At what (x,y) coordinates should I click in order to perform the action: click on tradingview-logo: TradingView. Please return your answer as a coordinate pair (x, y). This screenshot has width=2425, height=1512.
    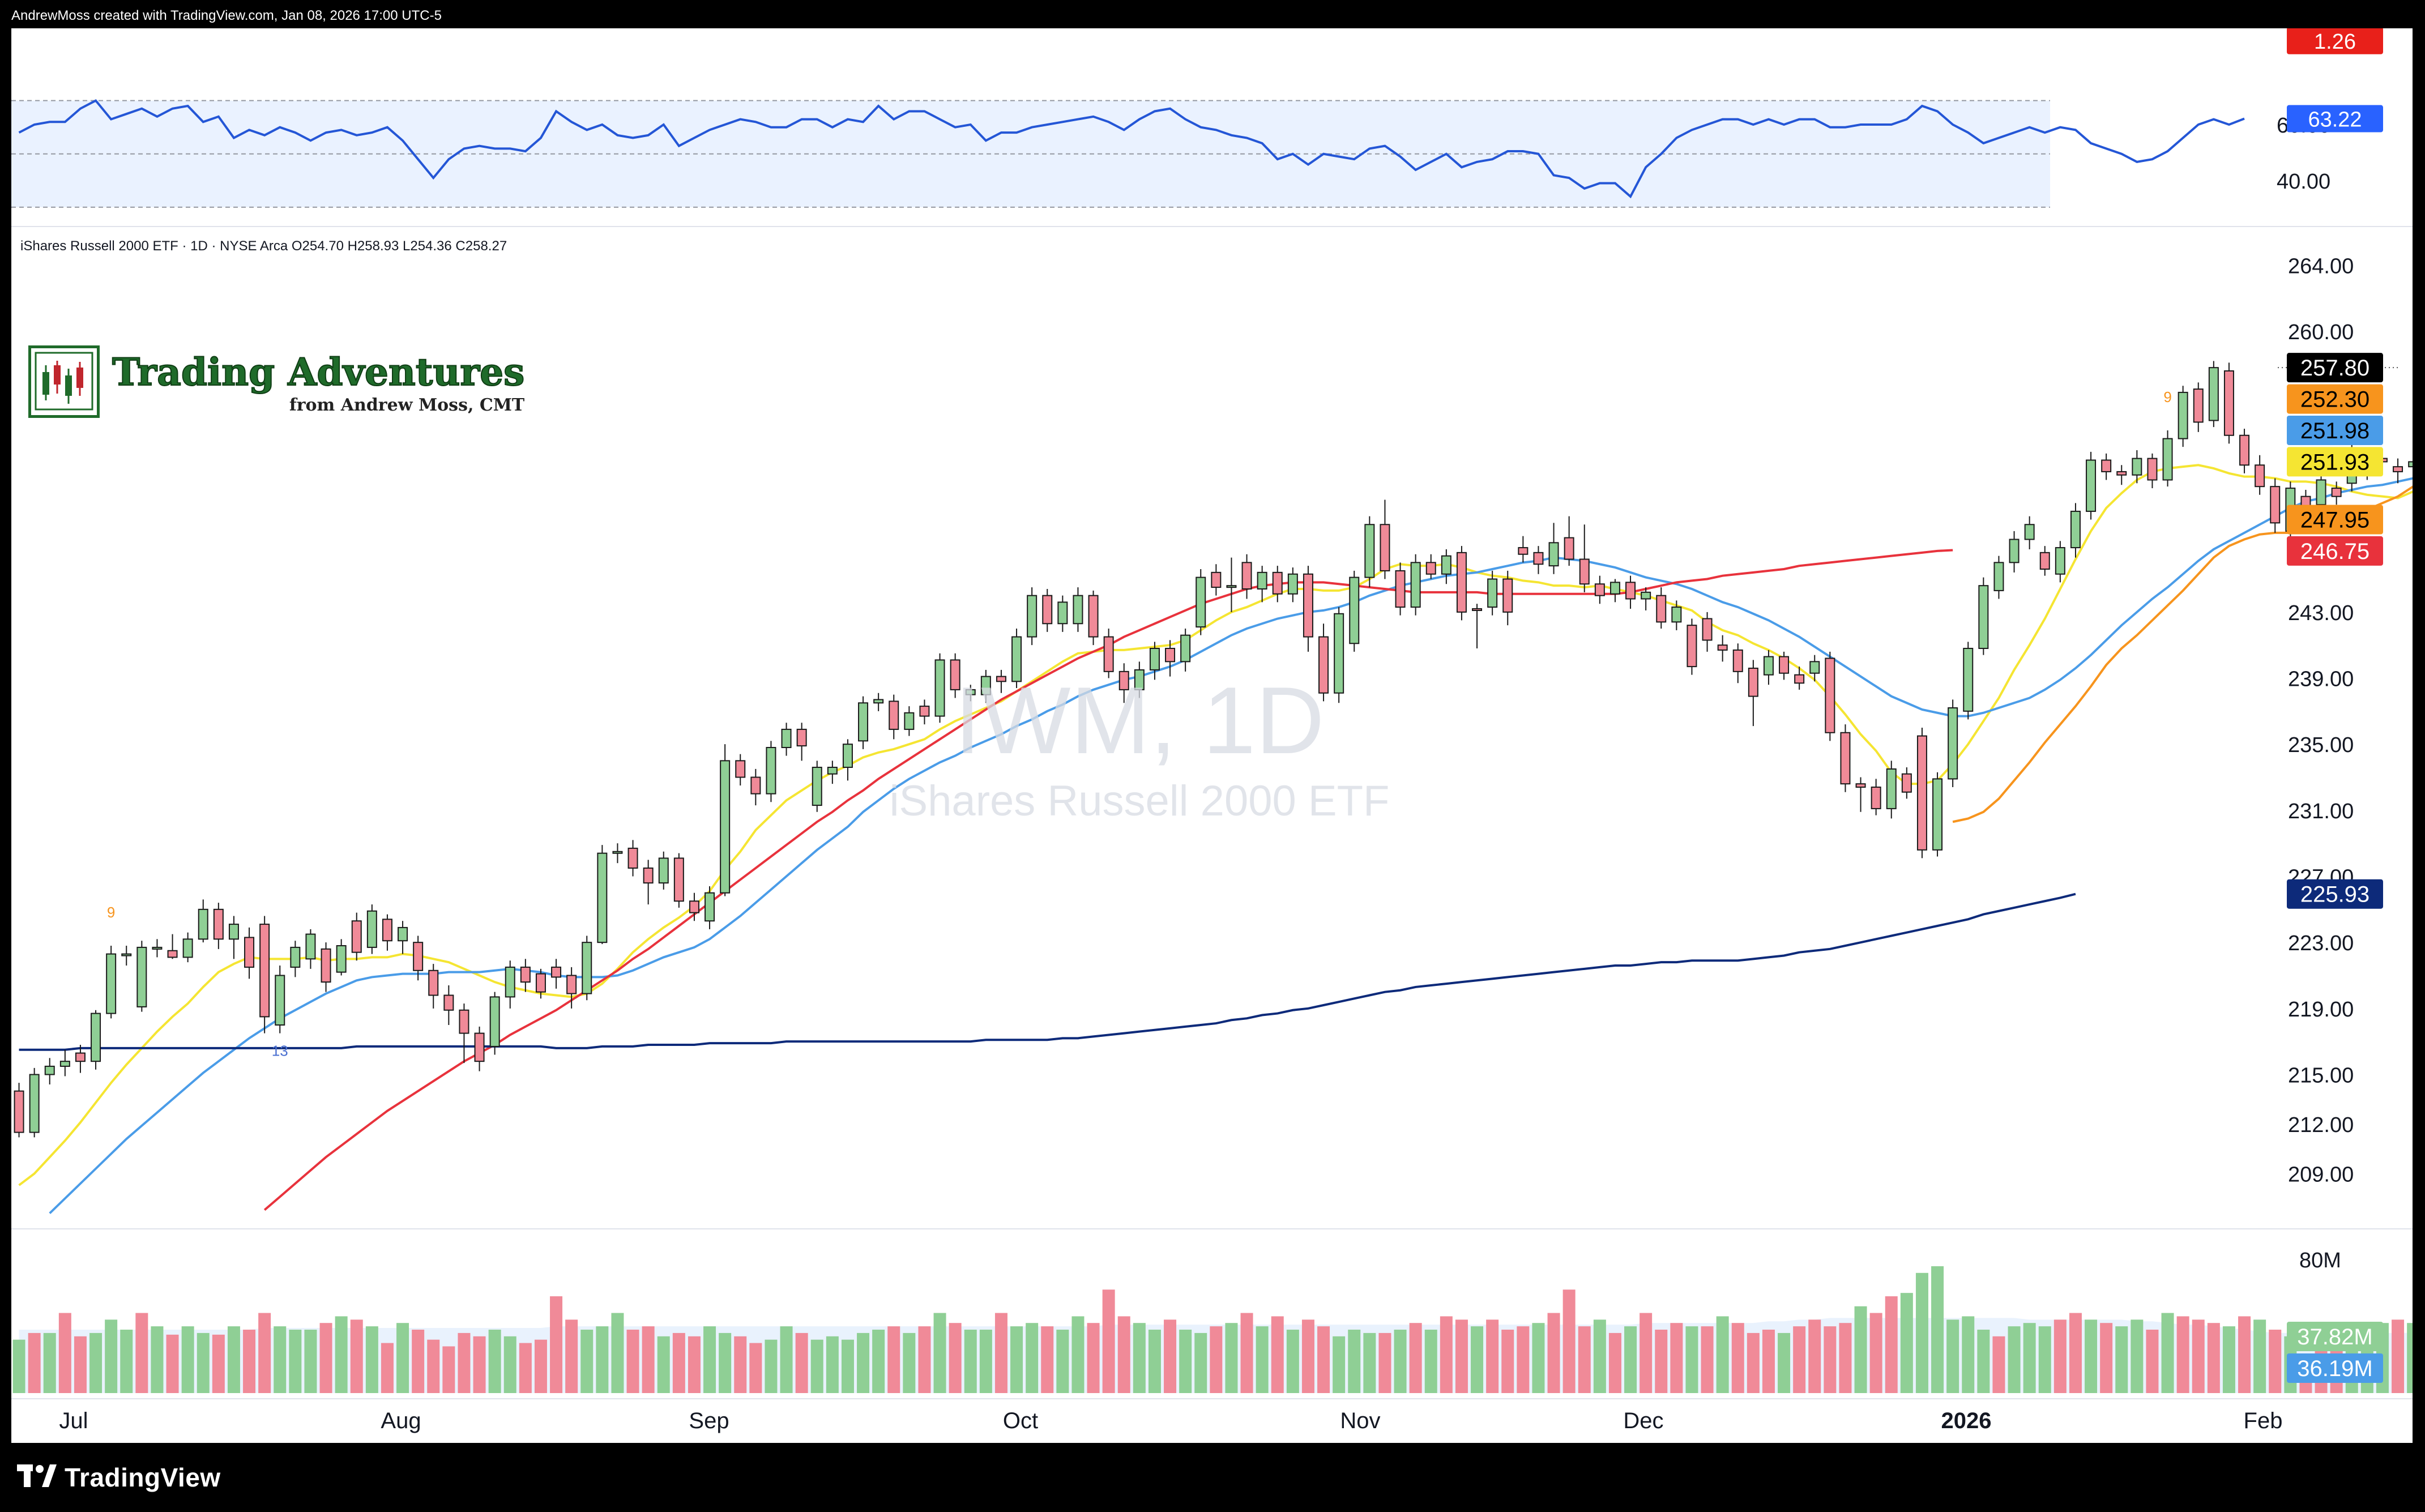
    Looking at the image, I should click on (119, 1477).